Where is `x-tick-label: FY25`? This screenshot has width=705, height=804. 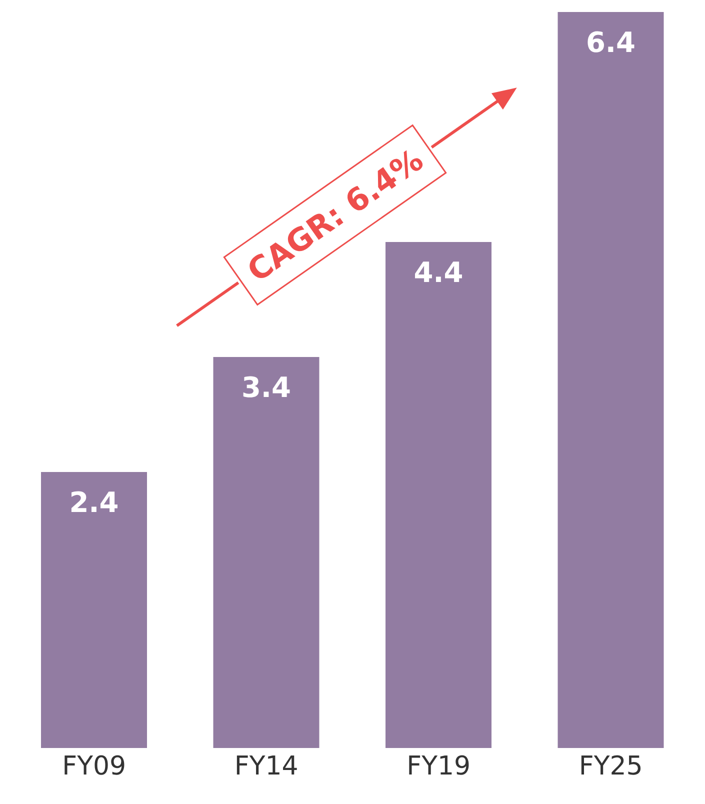 x-tick-label: FY25 is located at coordinates (610, 766).